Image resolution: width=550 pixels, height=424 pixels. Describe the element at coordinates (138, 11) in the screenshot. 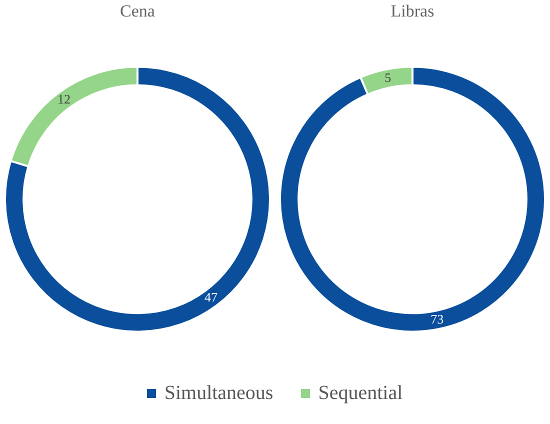

I see `chart-title: Cena` at that location.